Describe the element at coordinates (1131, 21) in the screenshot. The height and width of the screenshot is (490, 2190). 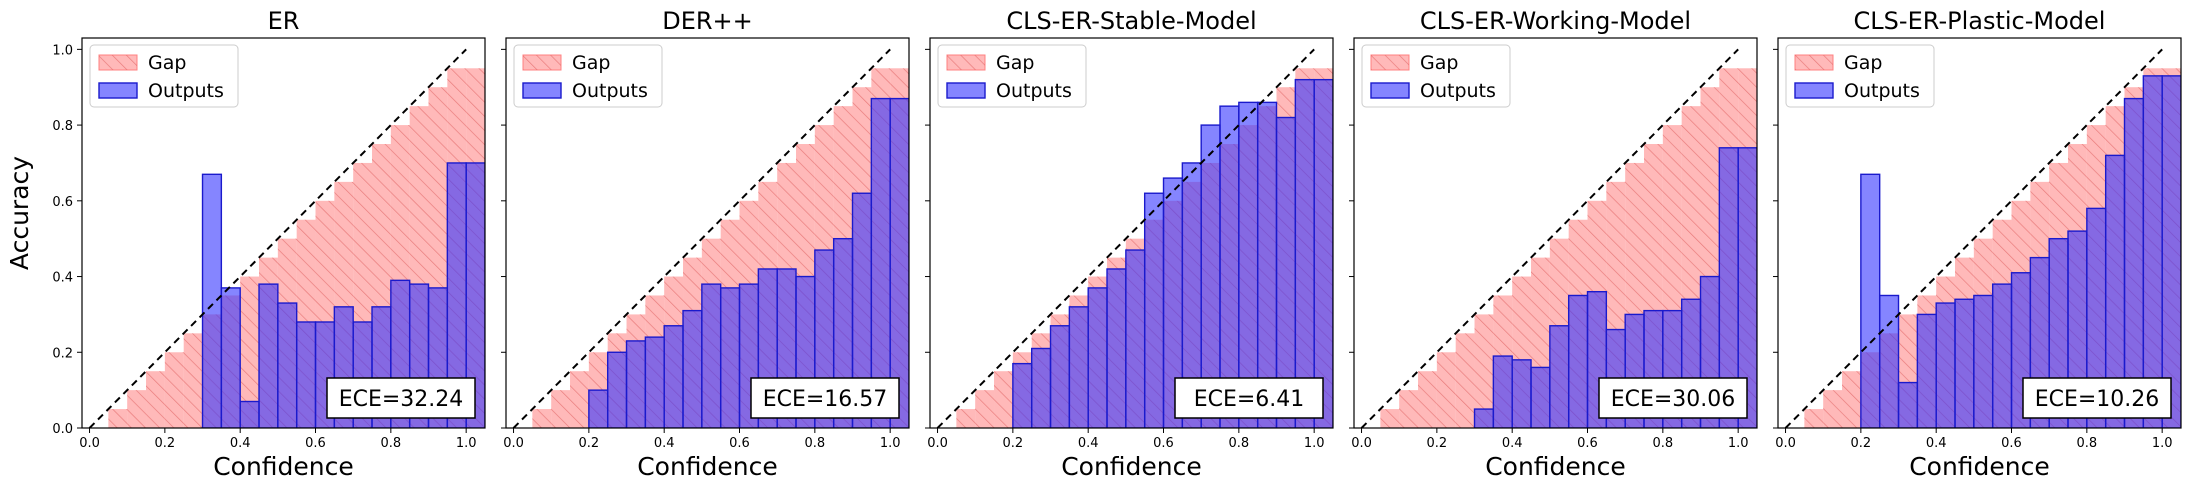
I see `panel-title: CLS-ER-Stable-Model` at that location.